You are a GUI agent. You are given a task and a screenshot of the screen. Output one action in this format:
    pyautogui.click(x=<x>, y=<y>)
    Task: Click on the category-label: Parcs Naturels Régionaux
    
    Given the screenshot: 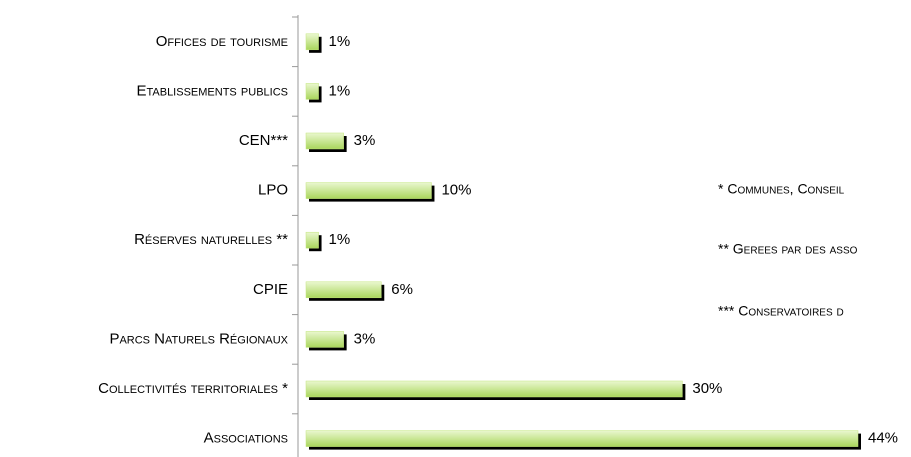 What is the action you would take?
    pyautogui.click(x=198, y=338)
    